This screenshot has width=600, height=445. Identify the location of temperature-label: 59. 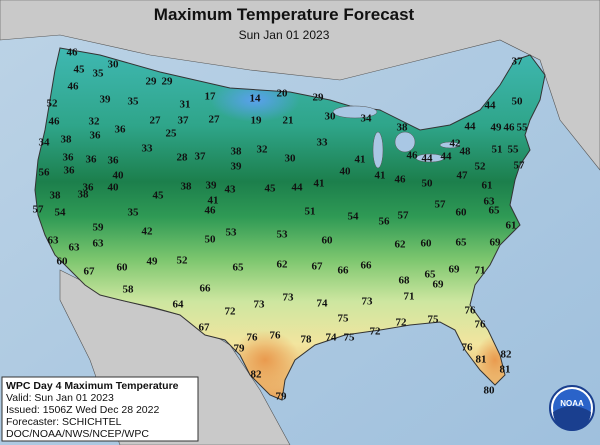
(99, 228).